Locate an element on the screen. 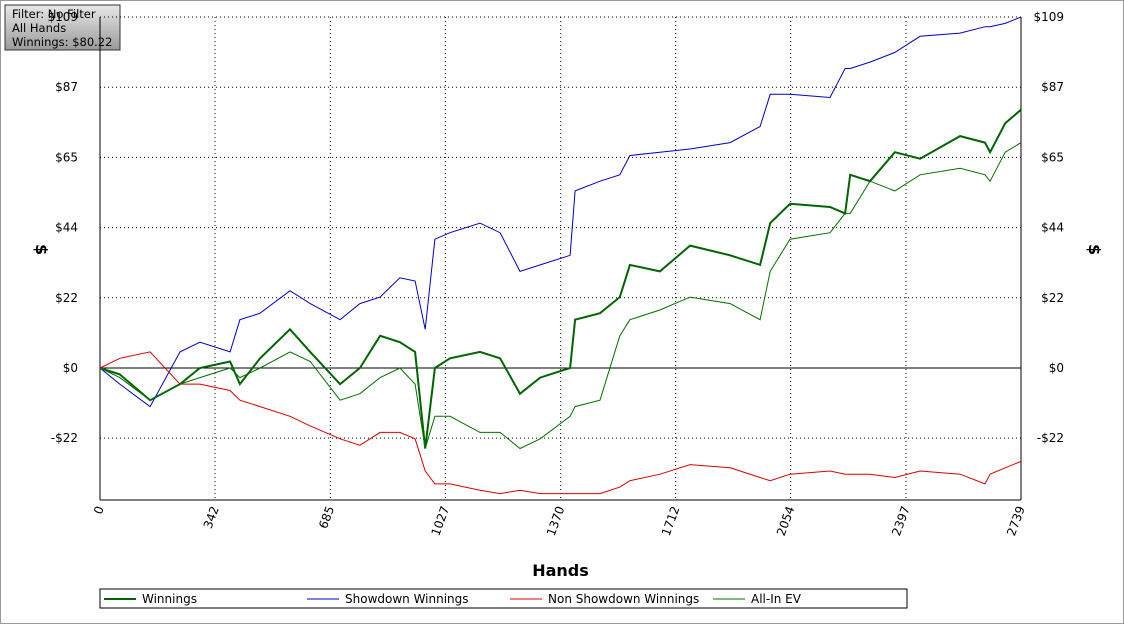 The height and width of the screenshot is (624, 1124). y2-tick-label: $87 is located at coordinates (1052, 87).